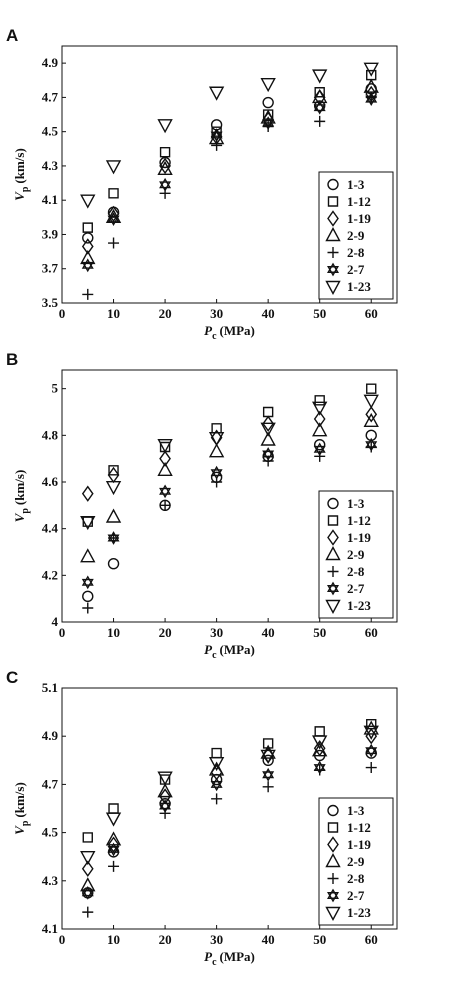  What do you see at coordinates (268, 939) in the screenshot?
I see `x-tick-label: 40` at bounding box center [268, 939].